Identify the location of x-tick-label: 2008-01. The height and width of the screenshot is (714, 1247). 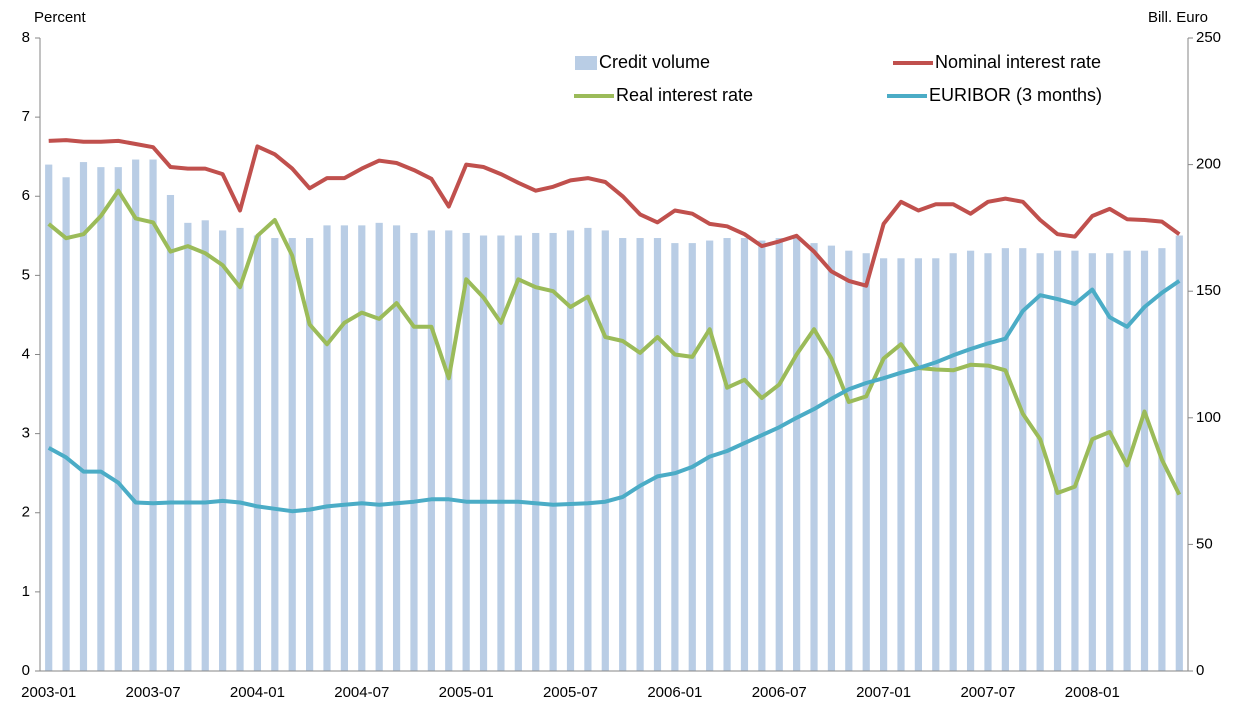
(1092, 692).